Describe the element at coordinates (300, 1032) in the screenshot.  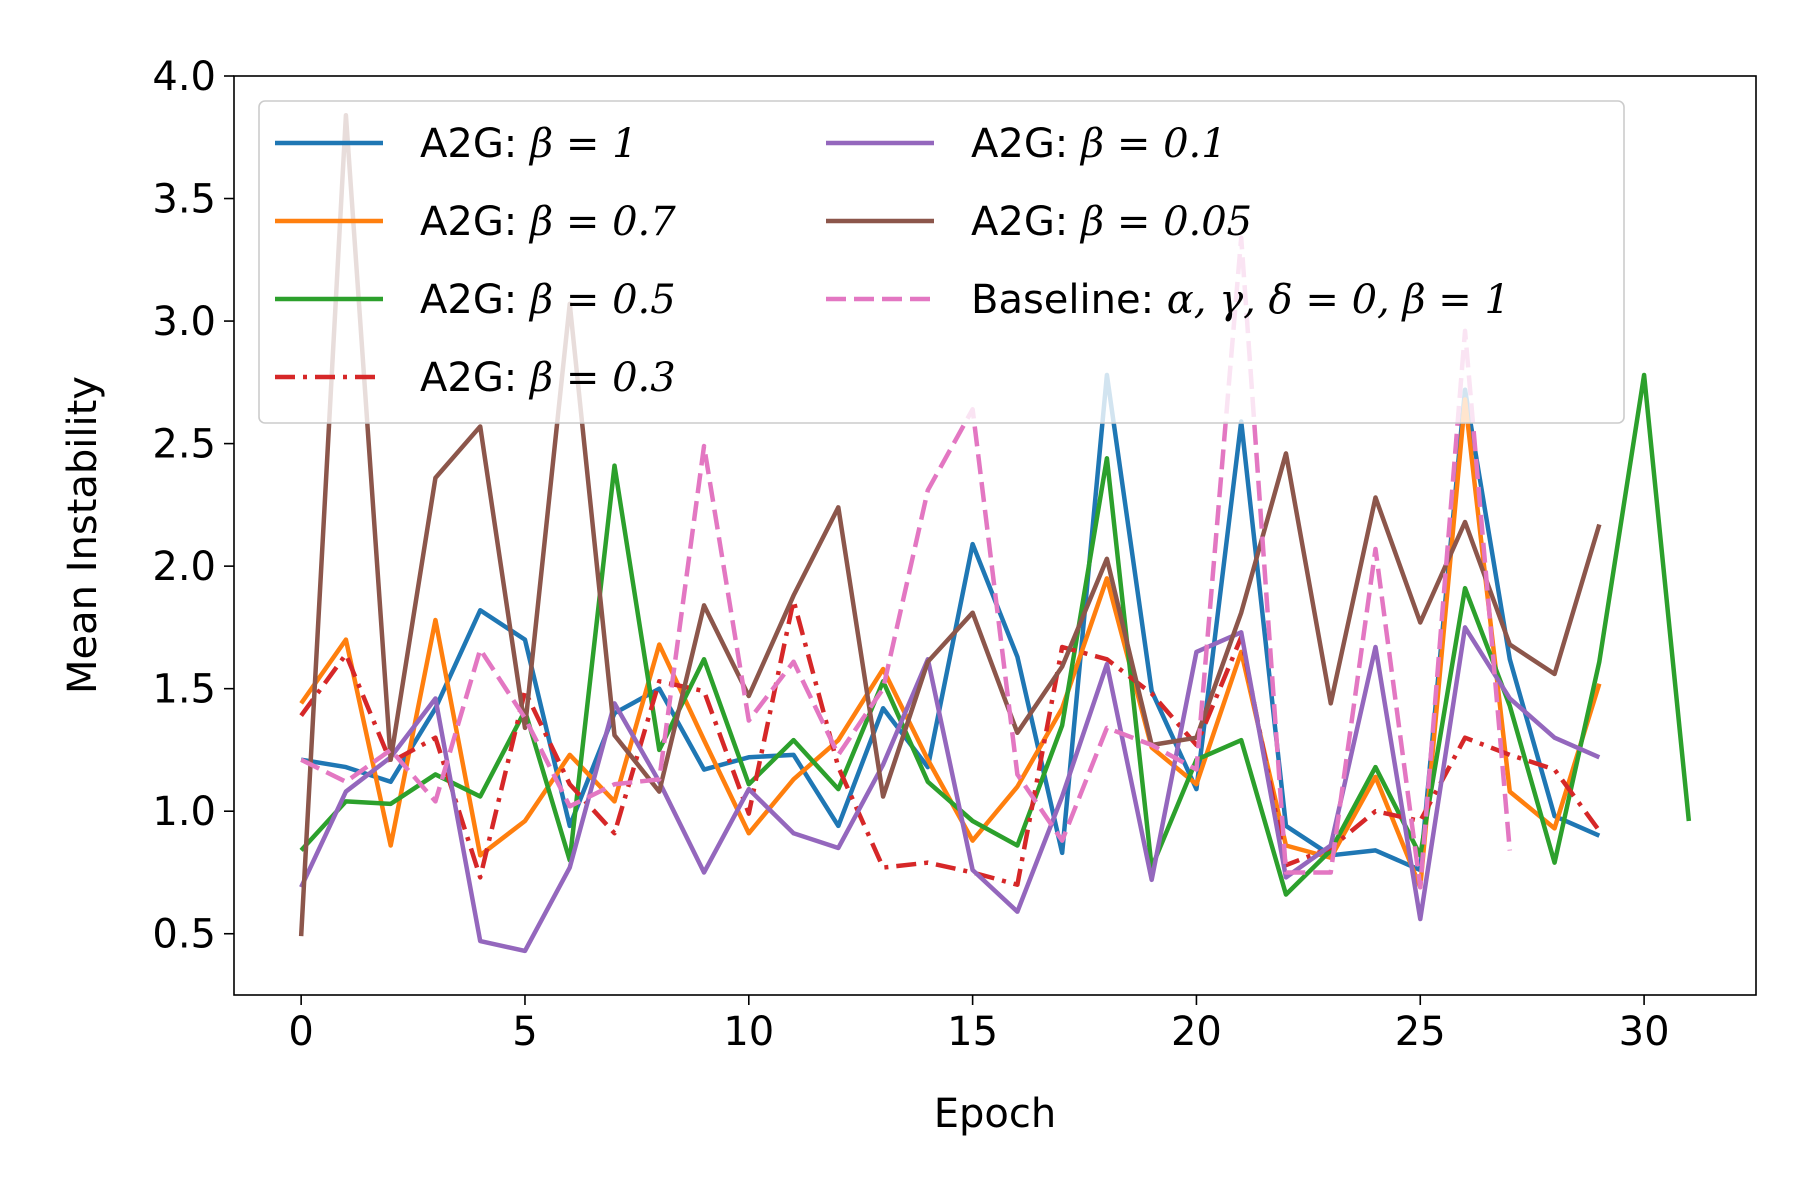
I see `x-tick-label: 0` at that location.